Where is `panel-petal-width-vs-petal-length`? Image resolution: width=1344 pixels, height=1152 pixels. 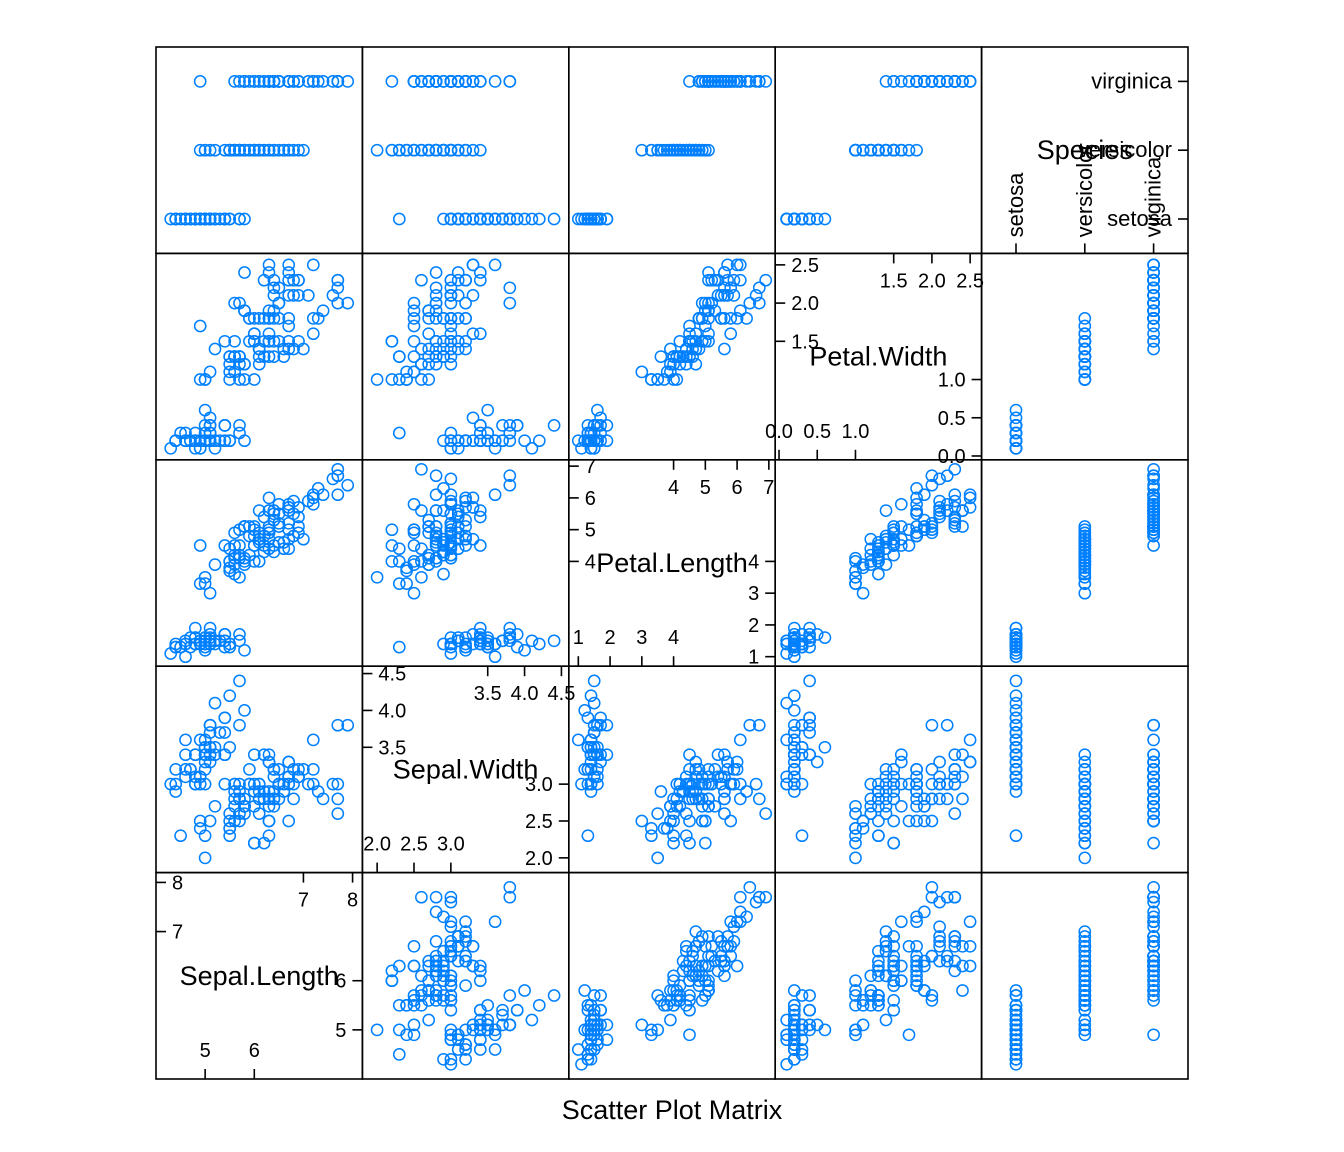 panel-petal-width-vs-petal-length is located at coordinates (671, 356).